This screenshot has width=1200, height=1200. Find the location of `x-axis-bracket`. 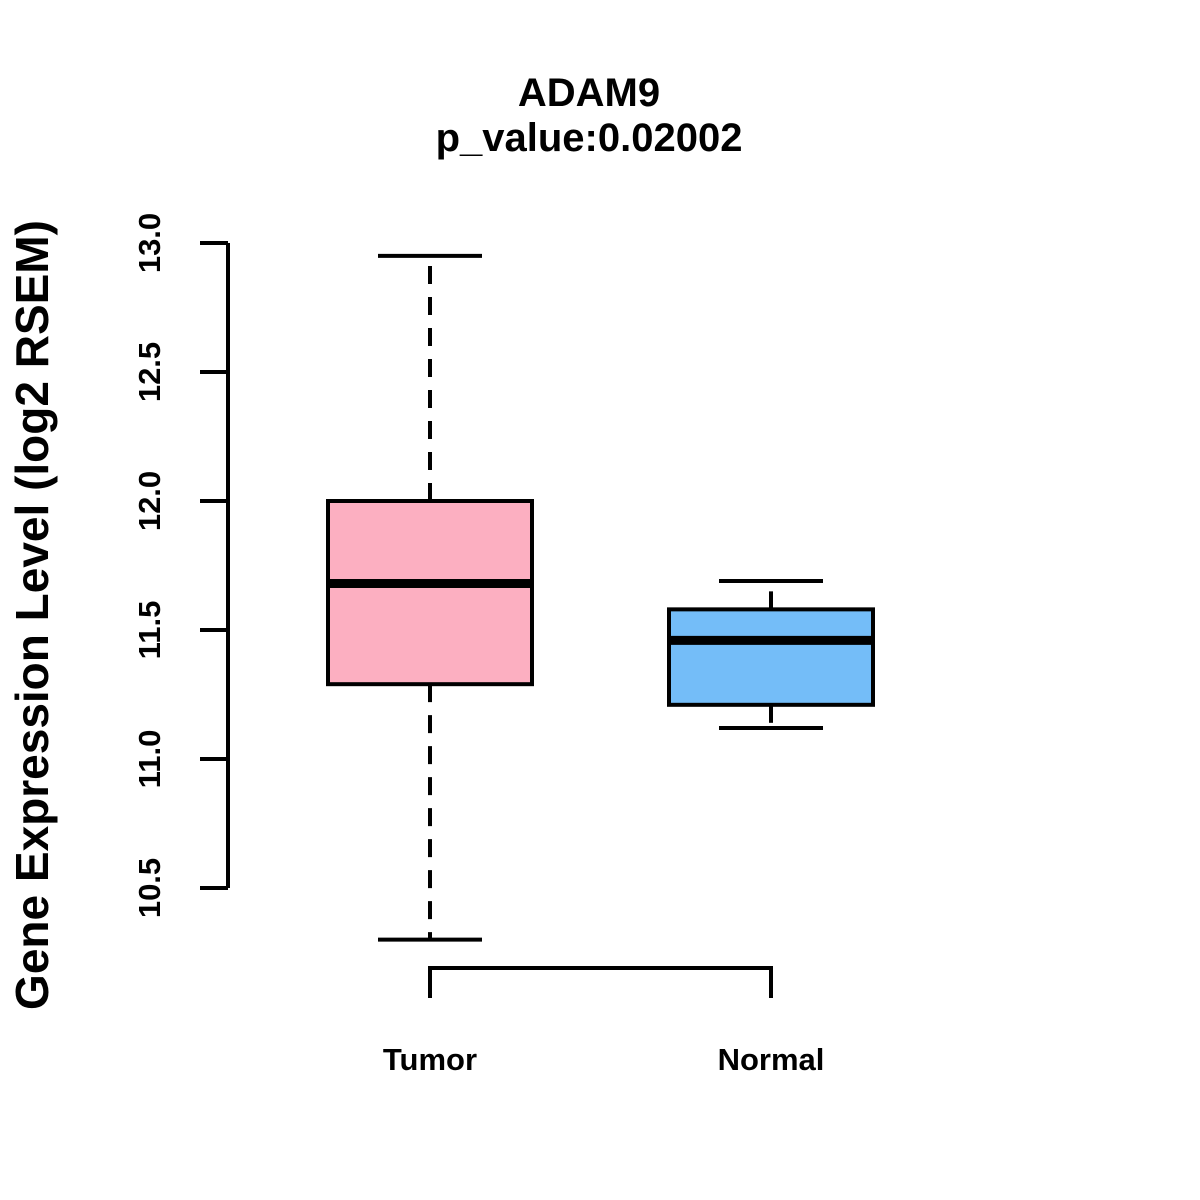

x-axis-bracket is located at coordinates (600, 982).